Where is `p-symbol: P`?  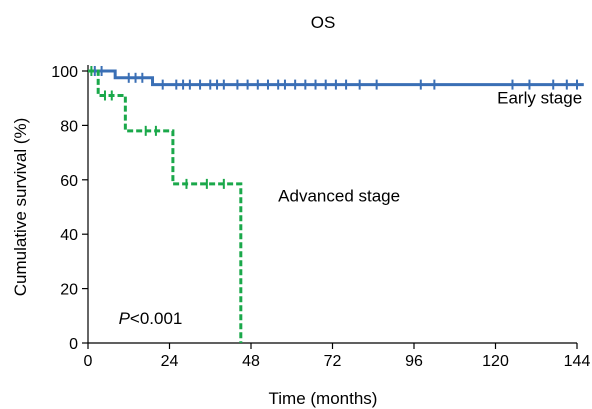 p-symbol: P is located at coordinates (125, 318).